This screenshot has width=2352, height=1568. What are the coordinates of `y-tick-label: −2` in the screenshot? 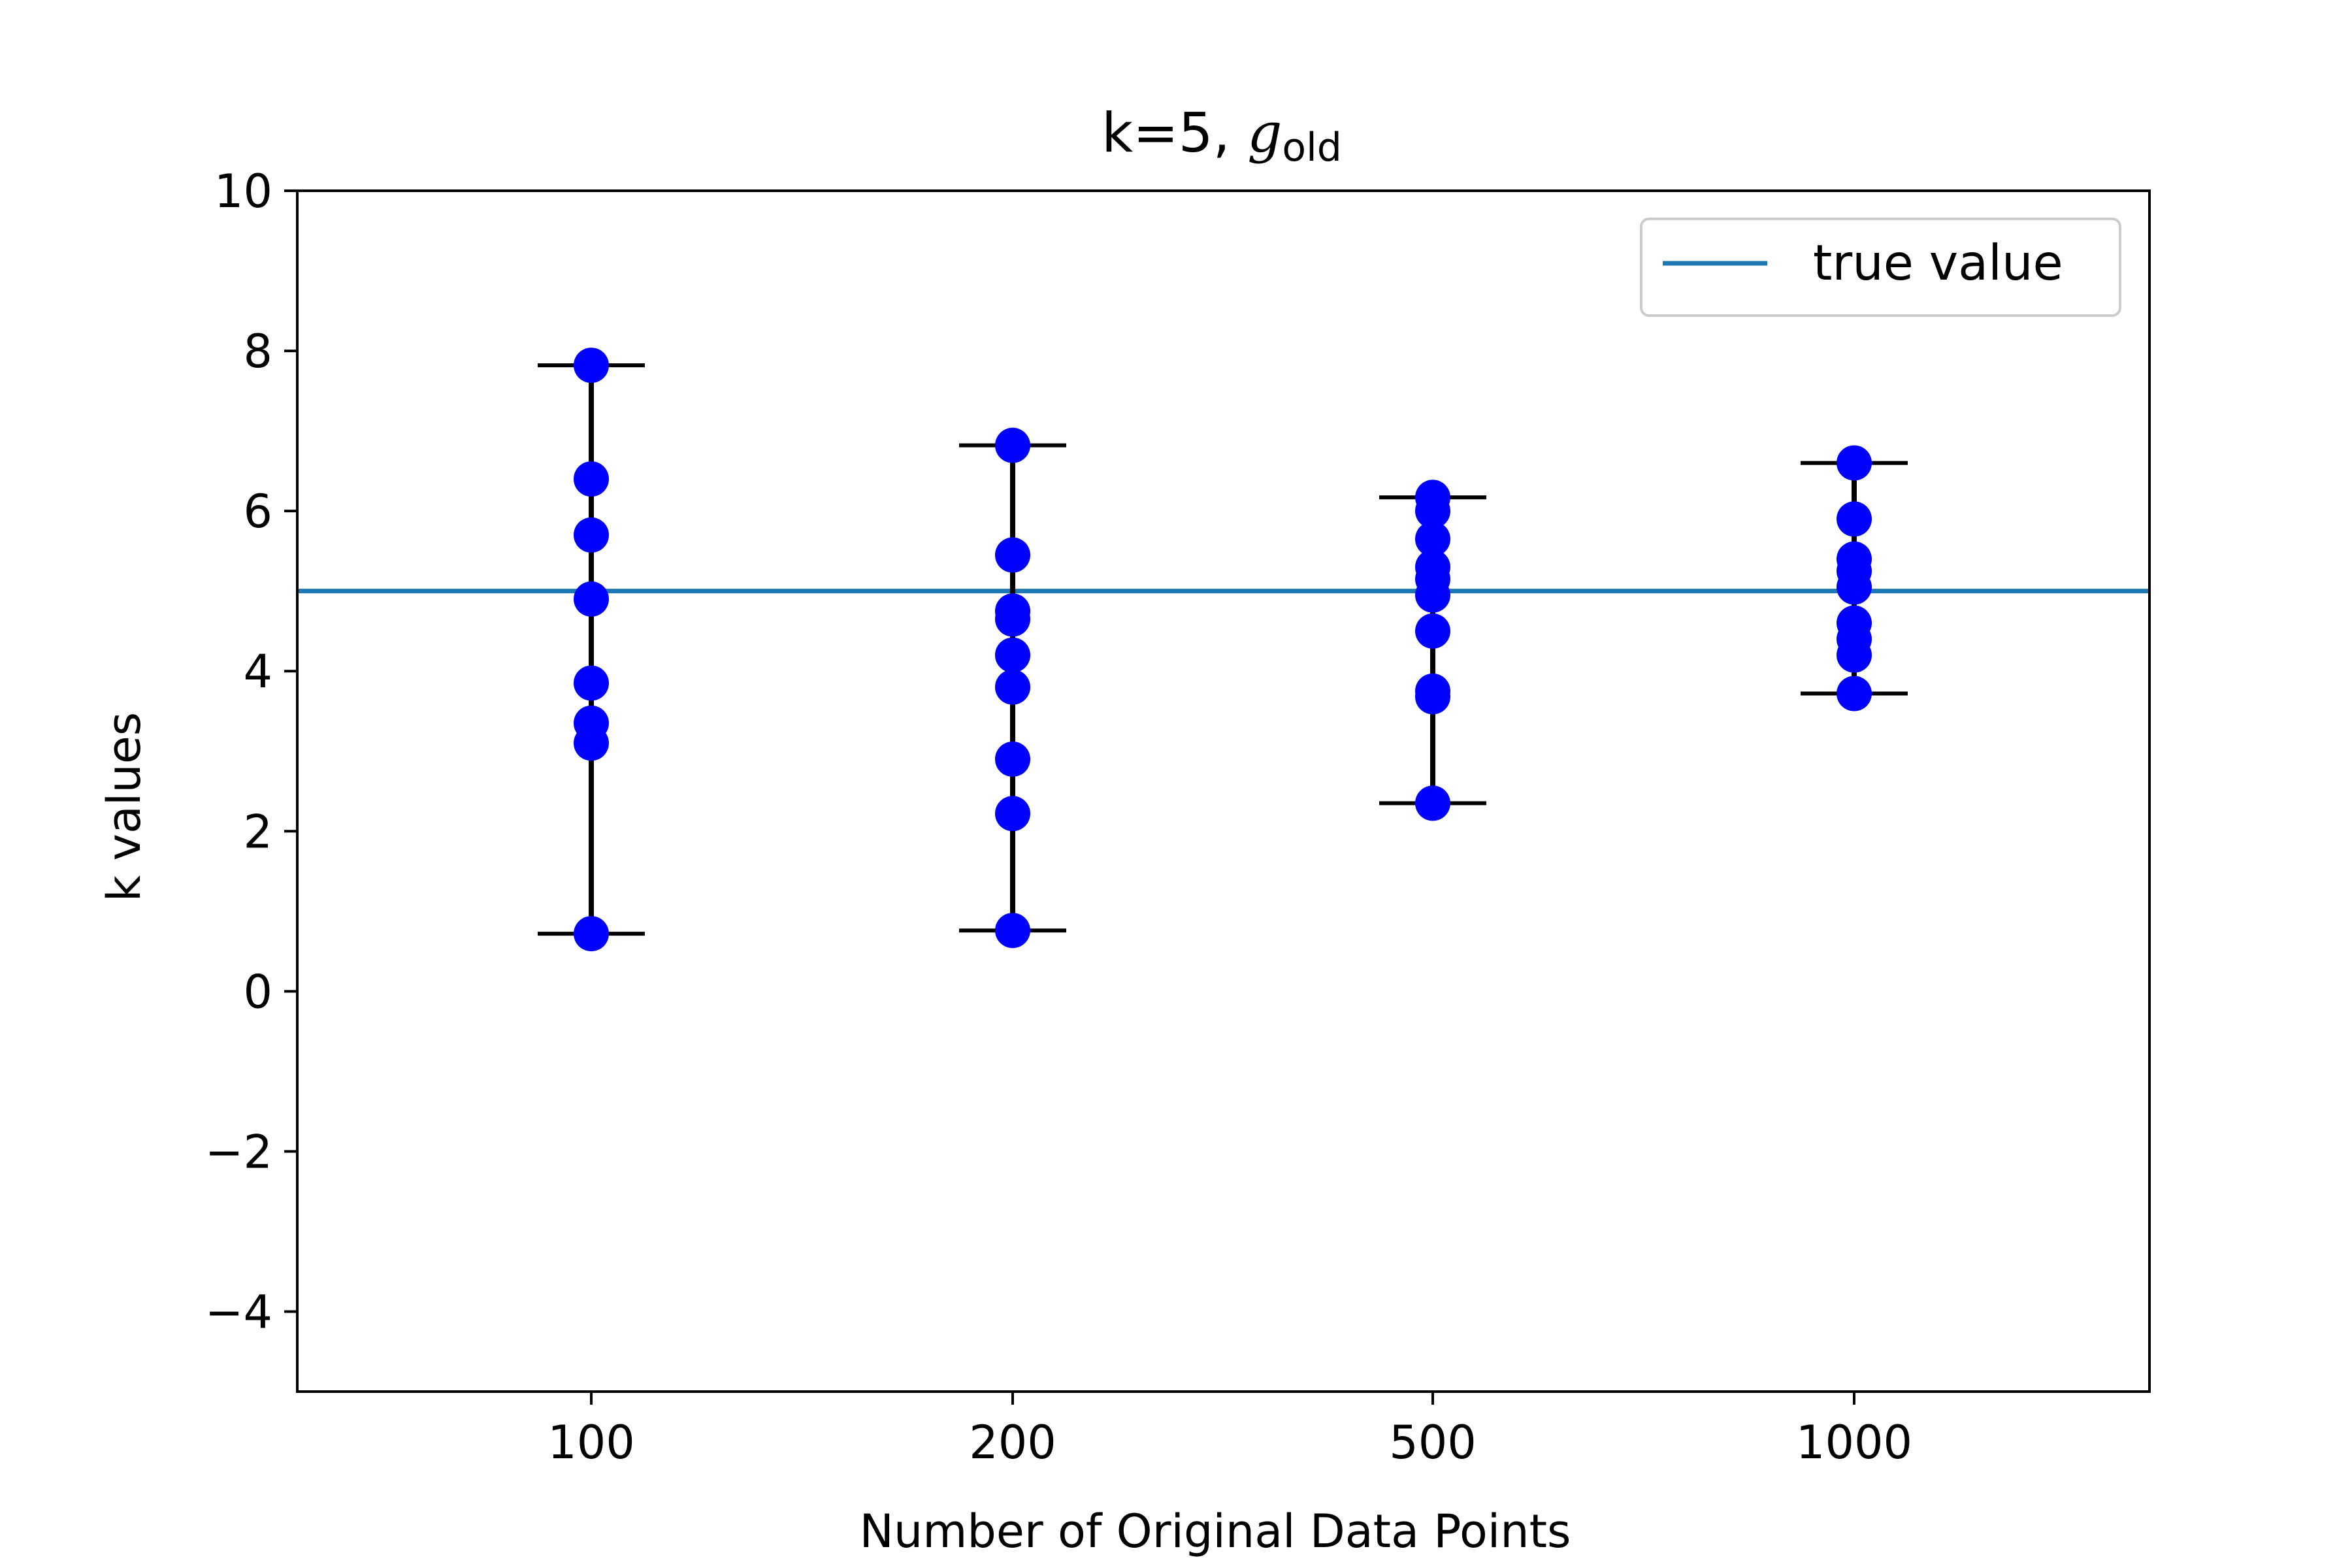 It's located at (238, 1152).